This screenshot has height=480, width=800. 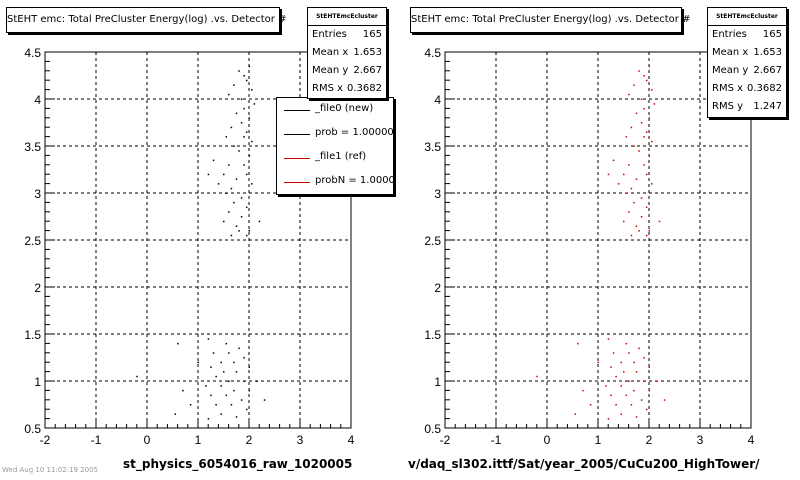 I want to click on x-tick-label: 4, so click(x=351, y=440).